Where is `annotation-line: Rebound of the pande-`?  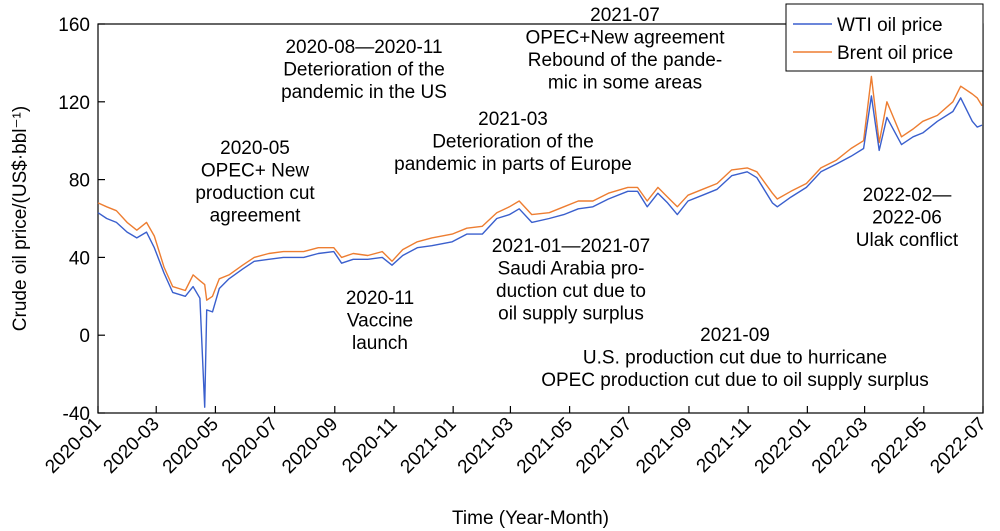
annotation-line: Rebound of the pande- is located at coordinates (625, 60).